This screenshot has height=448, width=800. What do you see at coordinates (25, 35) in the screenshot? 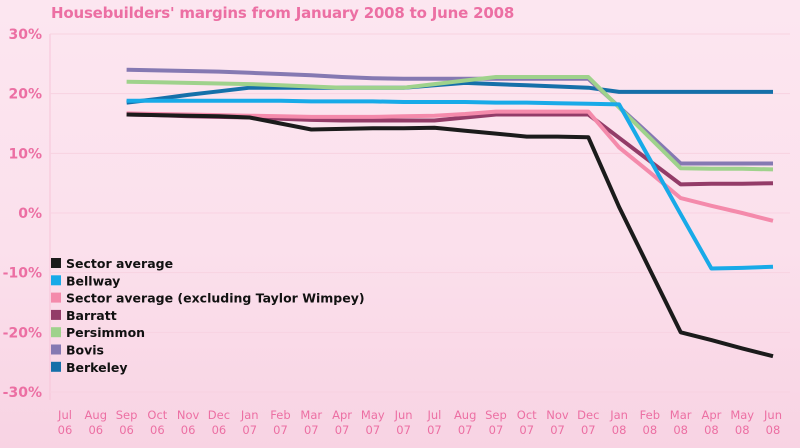
I see `y-tick-label: 30%` at bounding box center [25, 35].